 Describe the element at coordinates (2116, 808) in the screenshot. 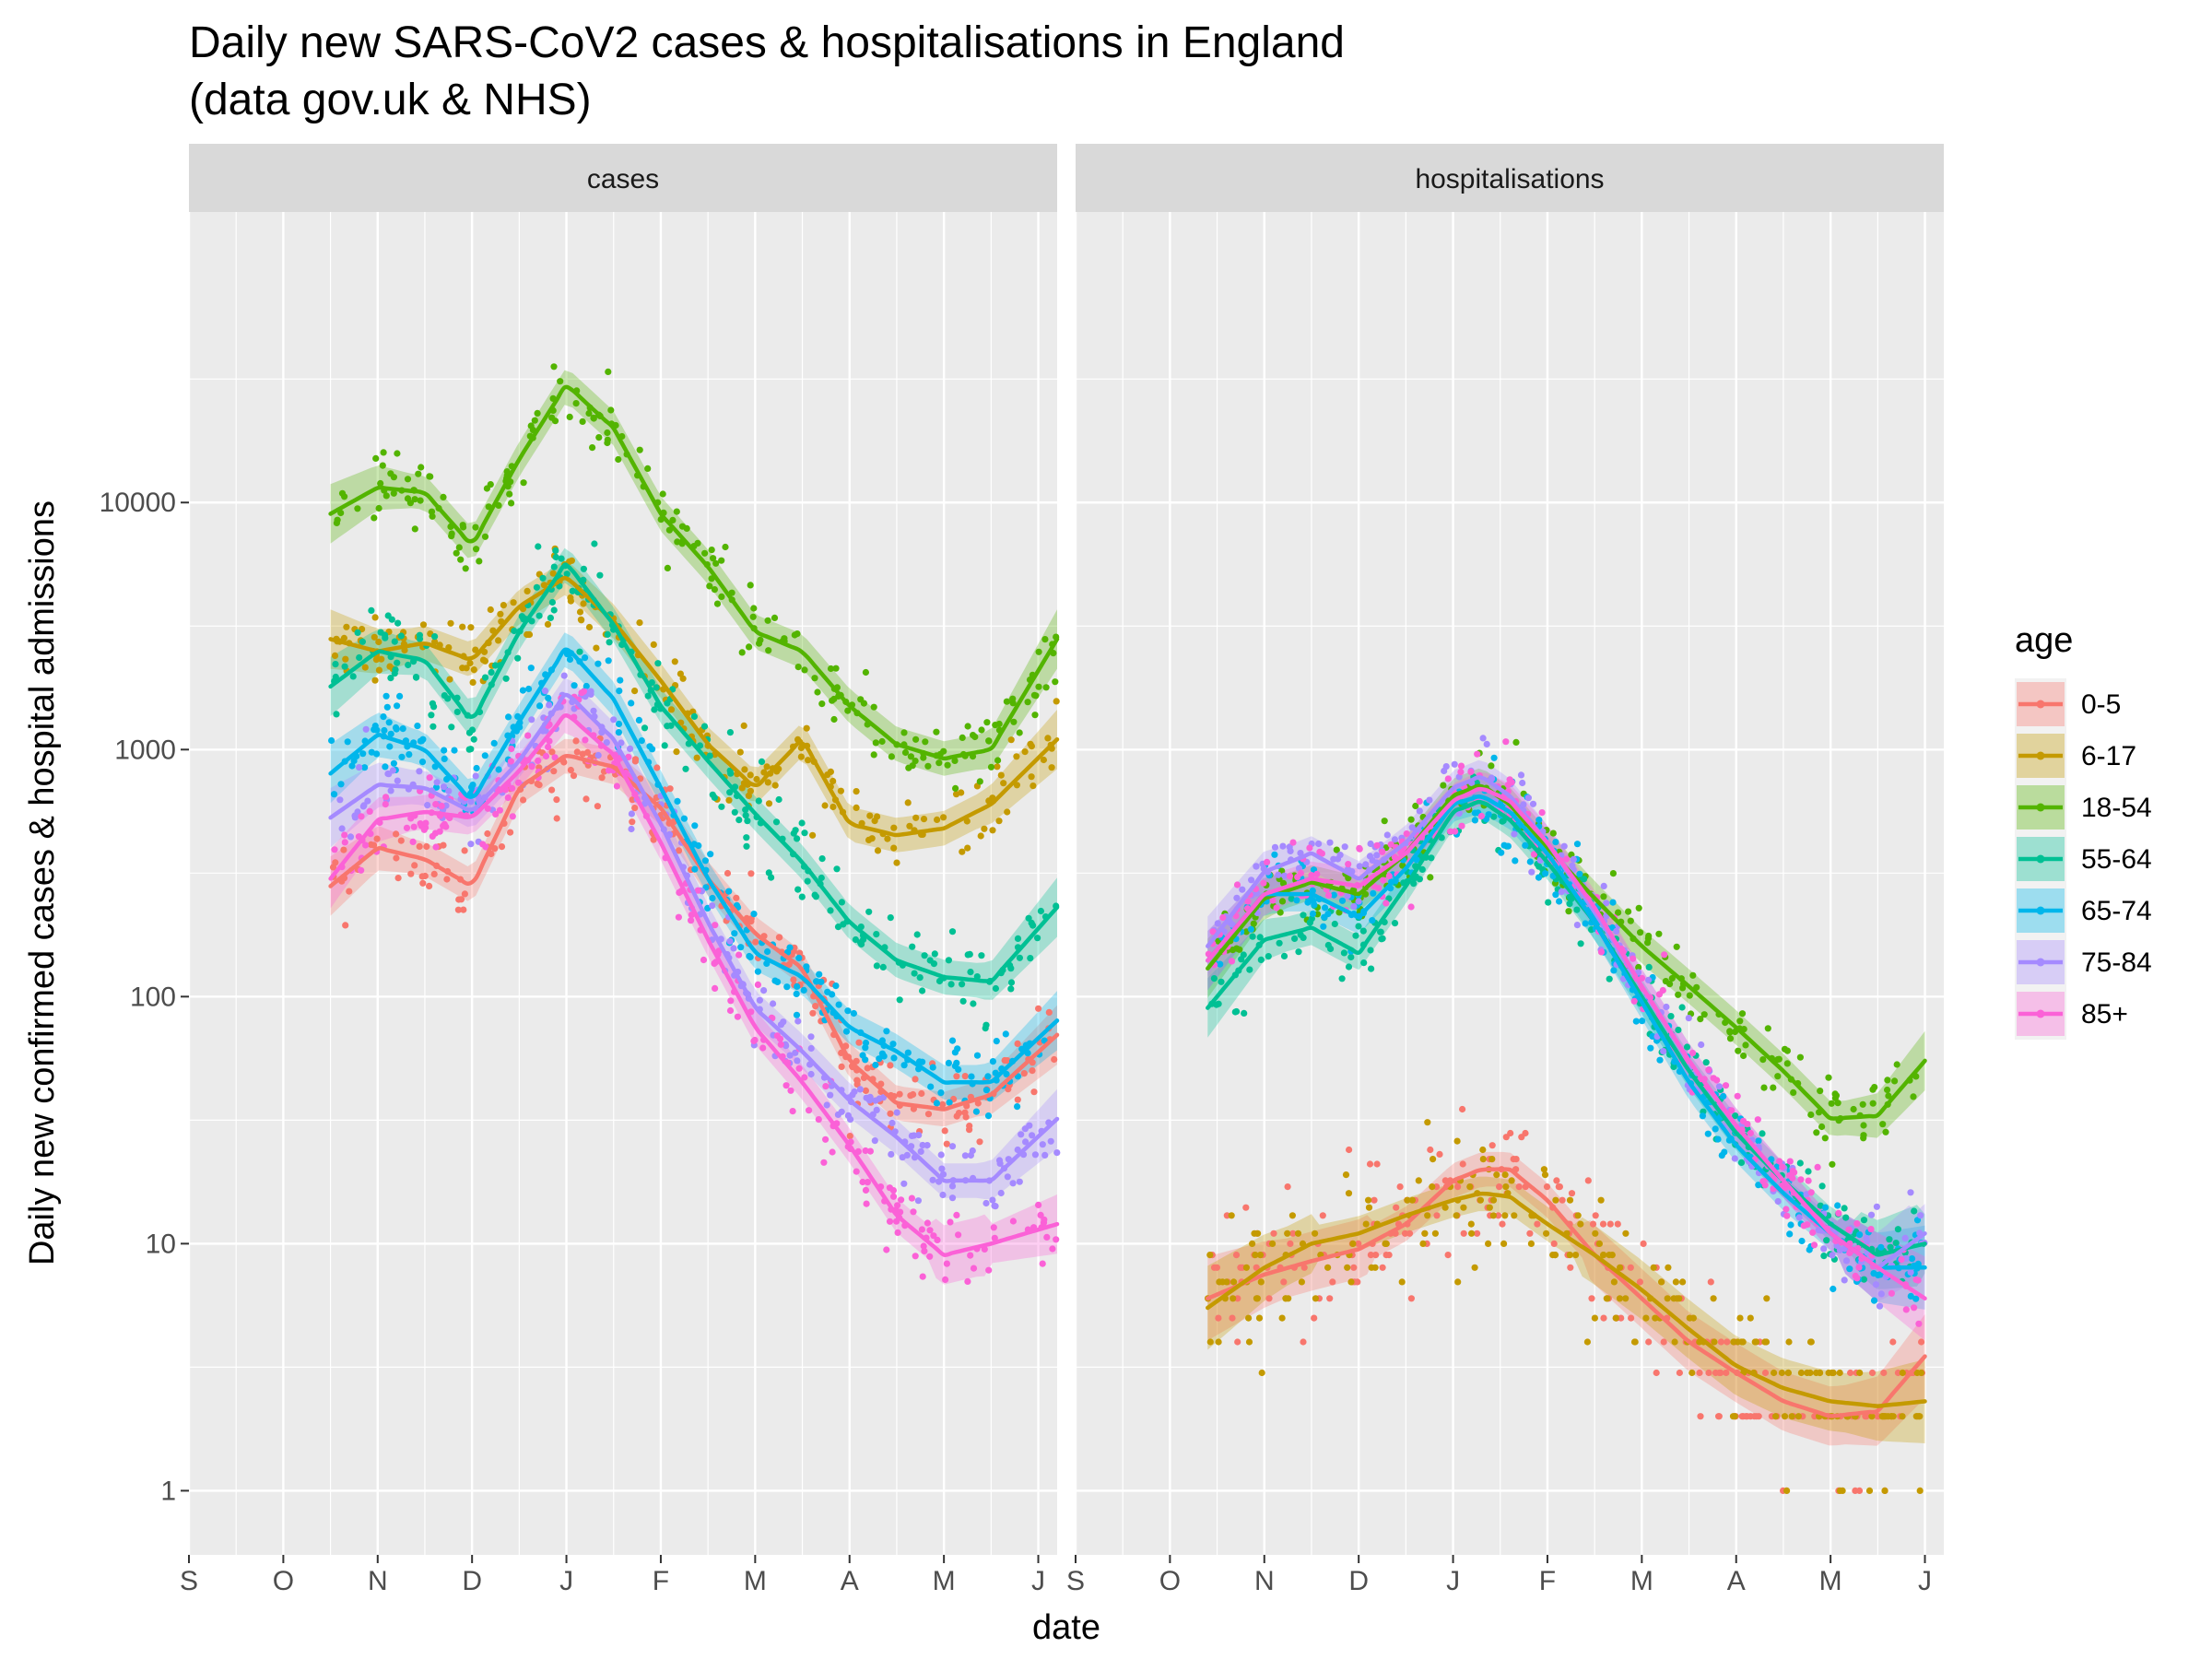

I see `legend-label-18-54: 18-54` at that location.